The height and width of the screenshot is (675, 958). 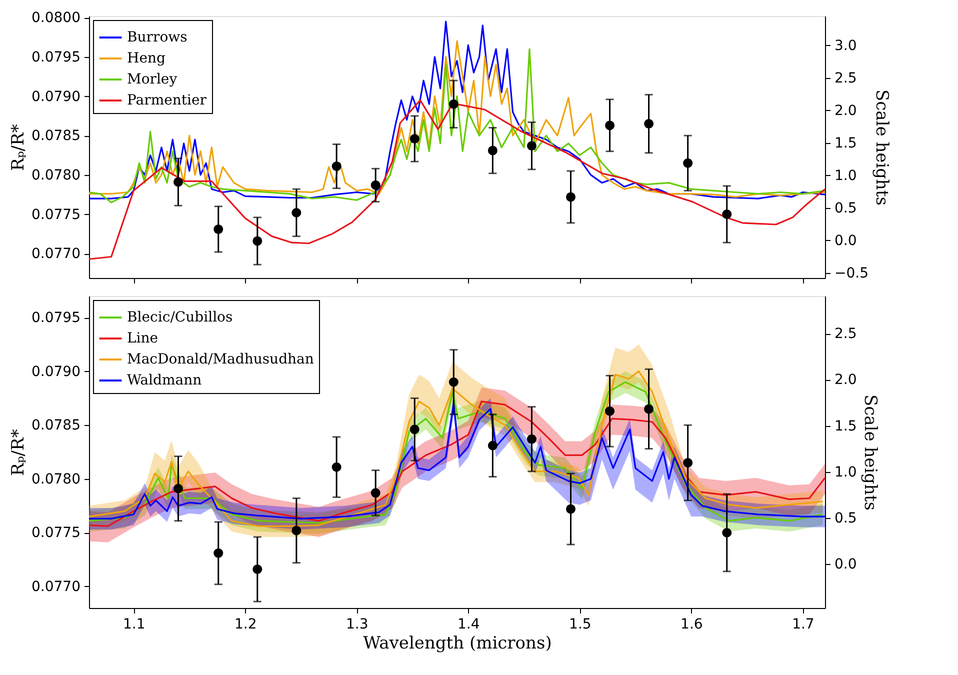 What do you see at coordinates (146, 58) in the screenshot?
I see `legend-label: Heng` at bounding box center [146, 58].